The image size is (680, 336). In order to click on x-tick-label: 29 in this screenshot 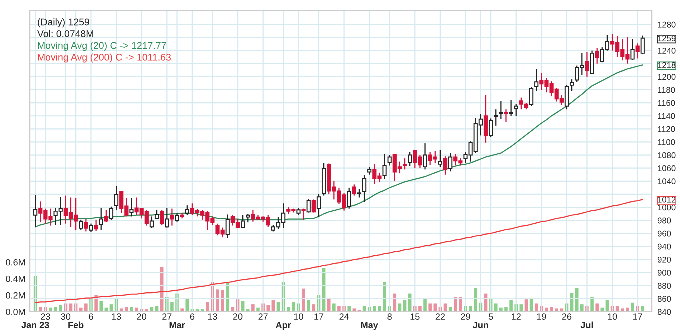, I will do `click(465, 317)`.